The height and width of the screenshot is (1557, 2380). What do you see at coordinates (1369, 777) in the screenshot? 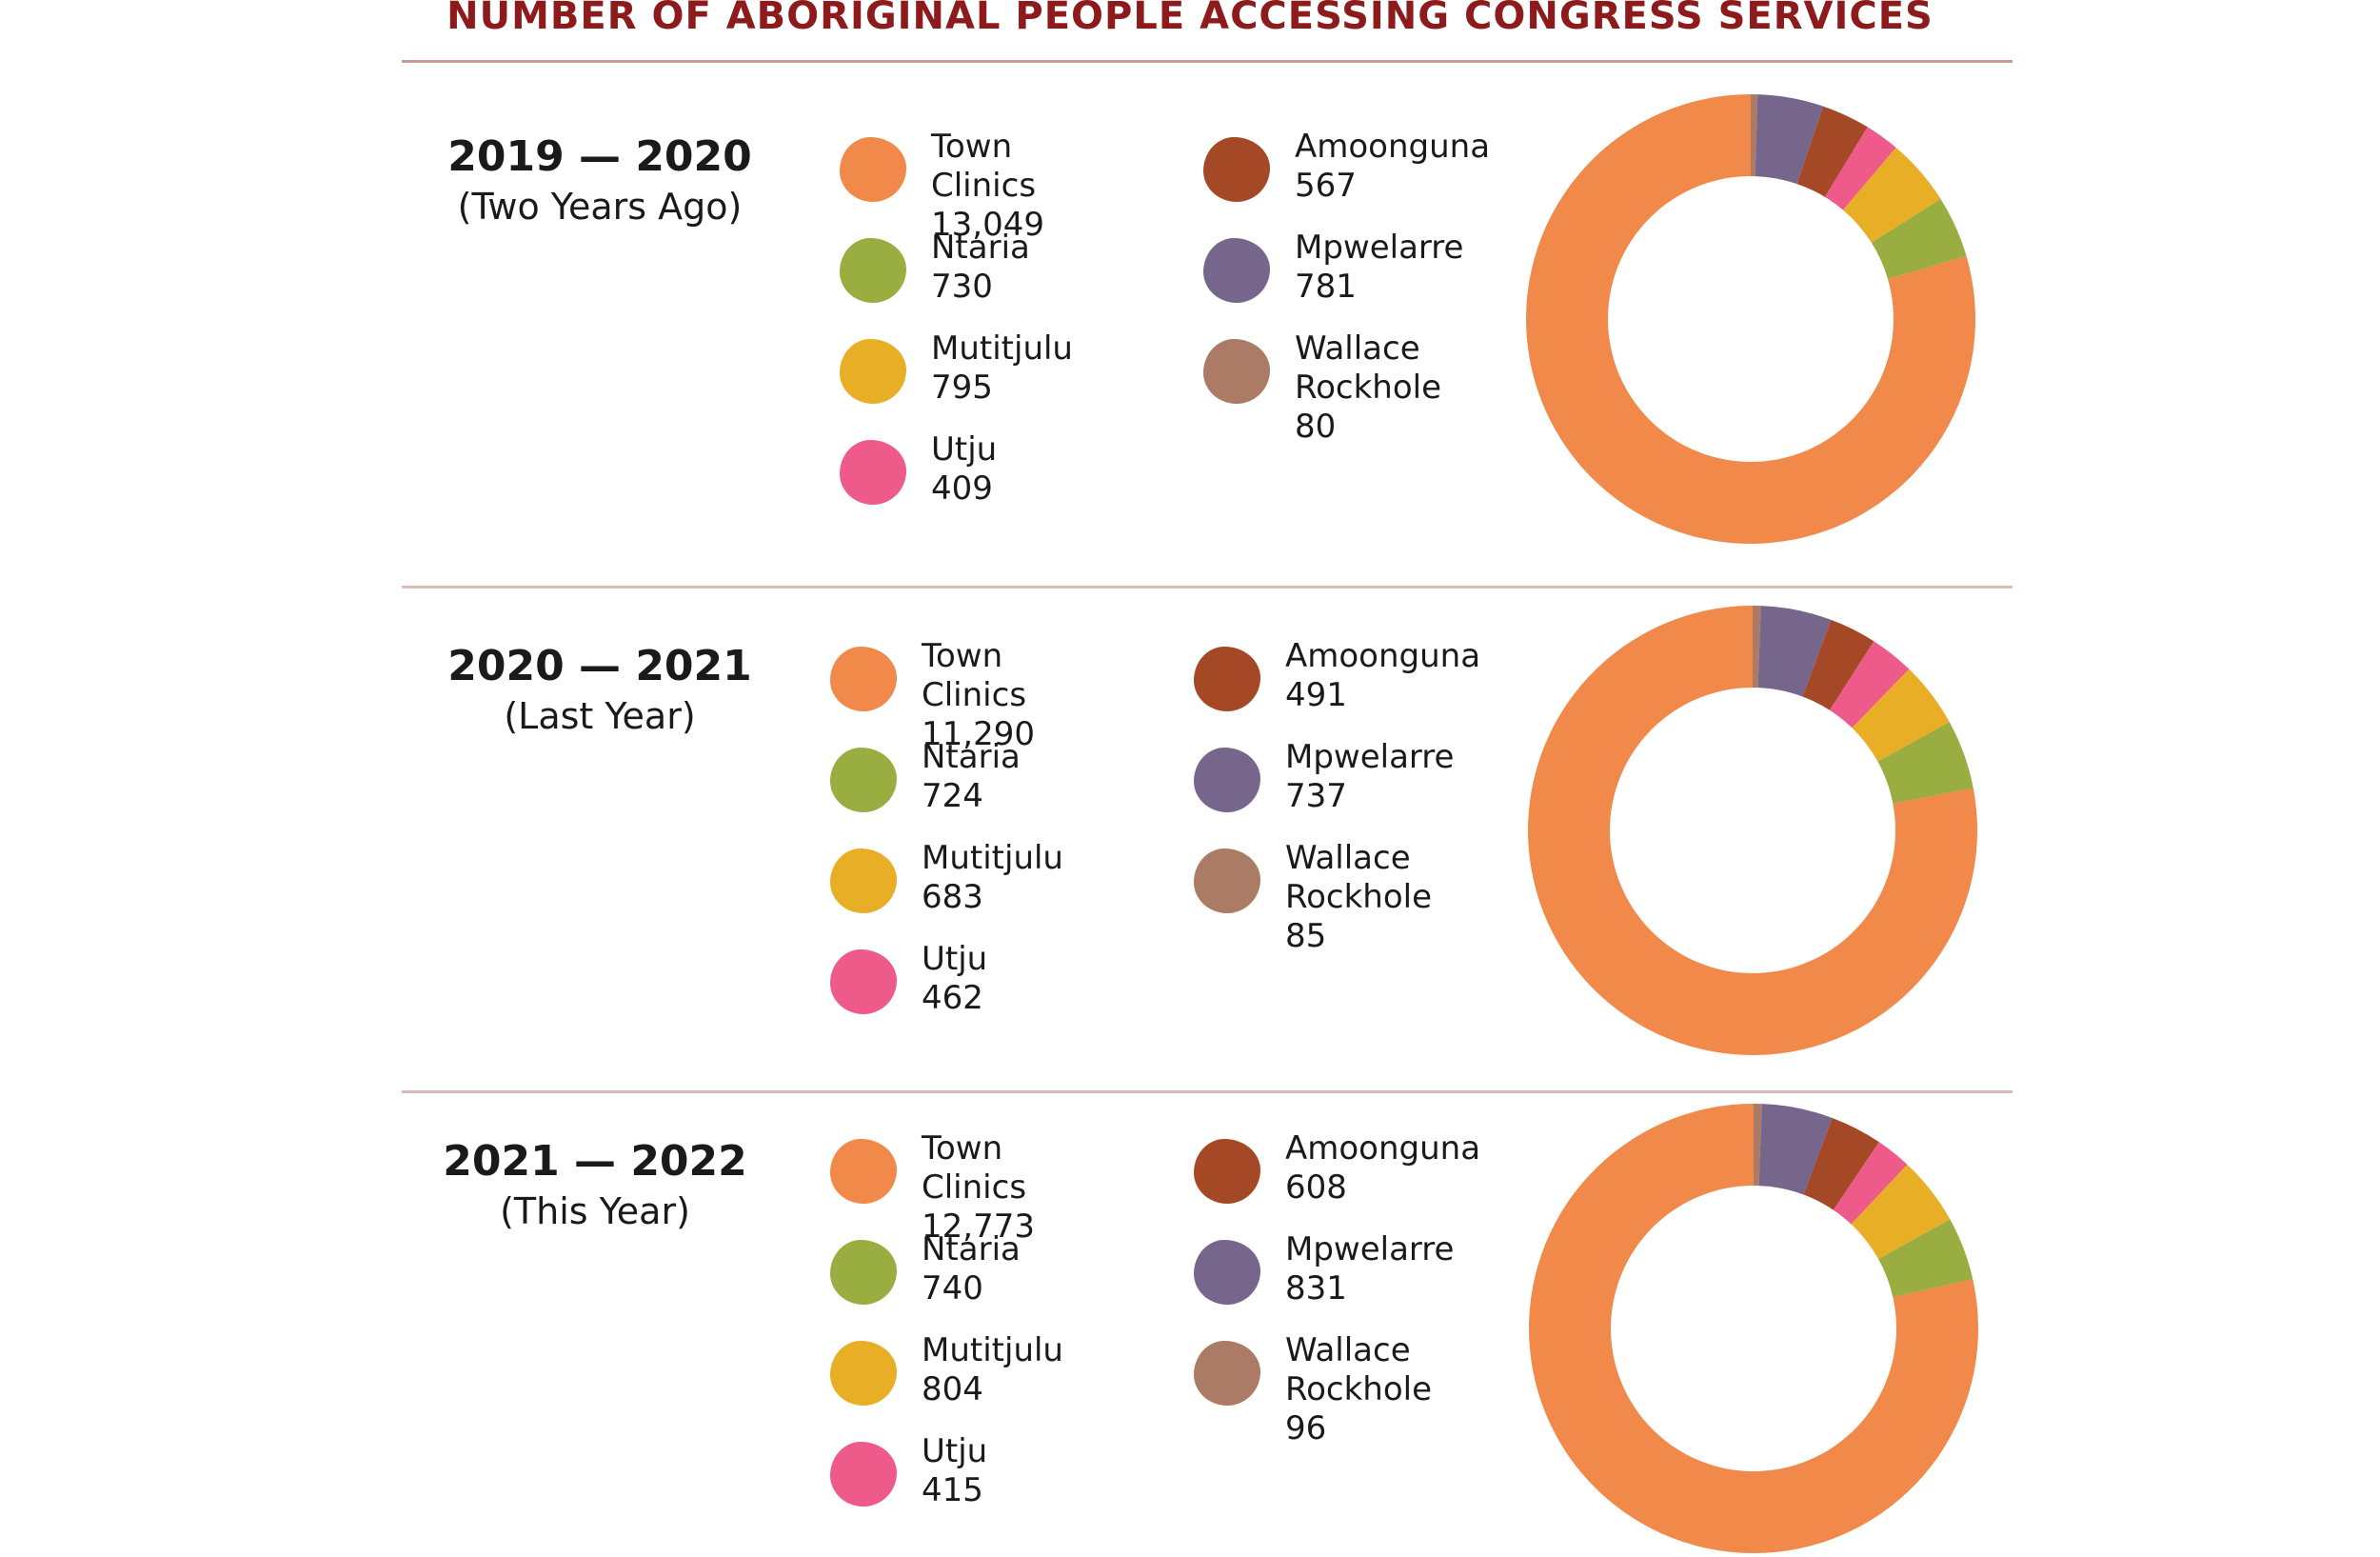
I see `legend-label: Mpwelarre 737` at bounding box center [1369, 777].